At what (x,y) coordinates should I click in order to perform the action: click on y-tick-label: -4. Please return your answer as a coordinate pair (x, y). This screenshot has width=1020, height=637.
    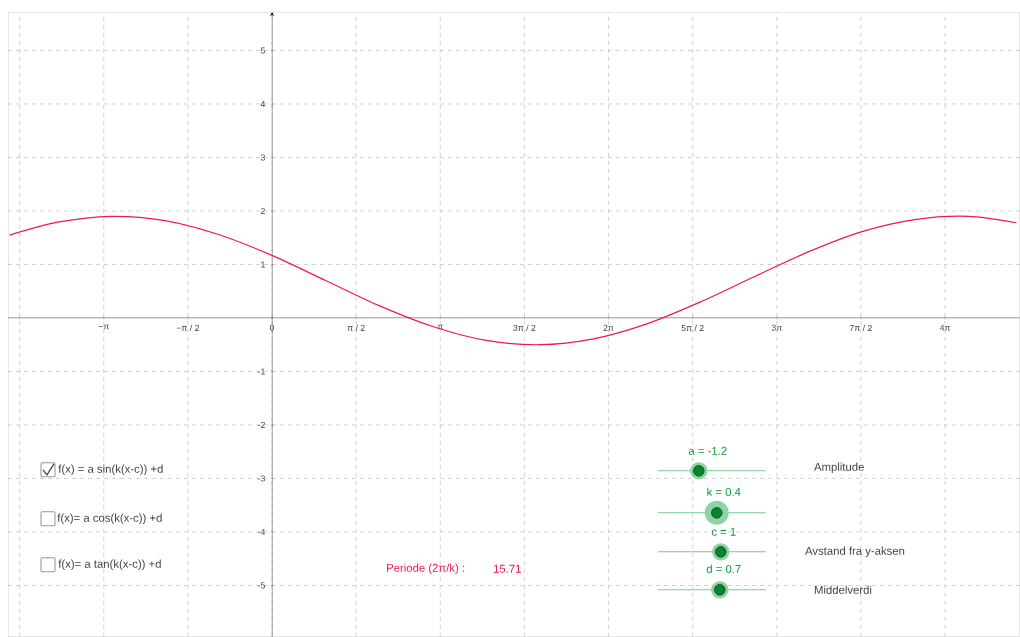
    Looking at the image, I should click on (262, 531).